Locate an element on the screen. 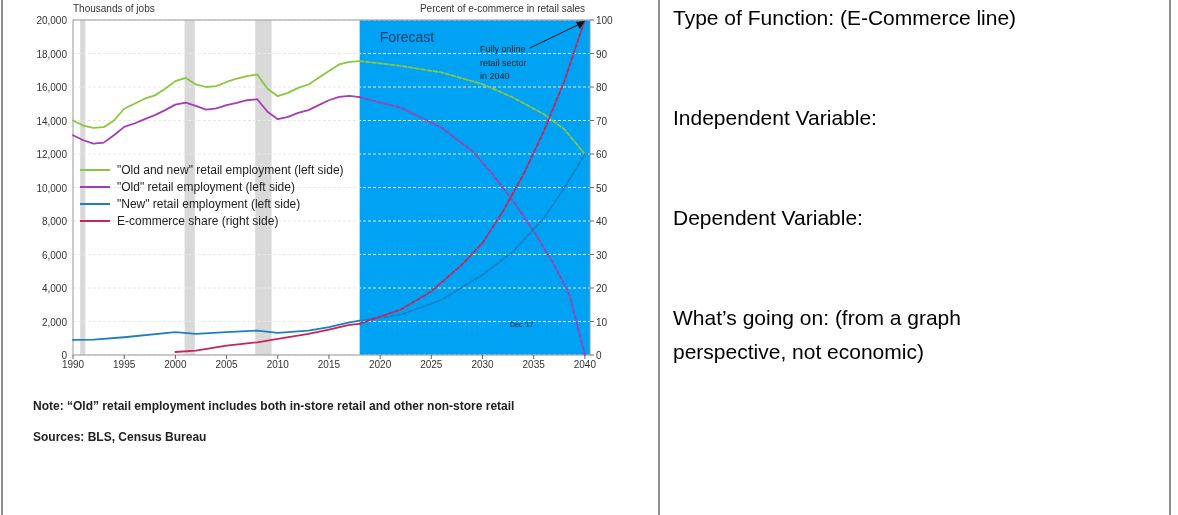 Image resolution: width=1178 pixels, height=515 pixels. y2-tick-label: 70 is located at coordinates (602, 121).